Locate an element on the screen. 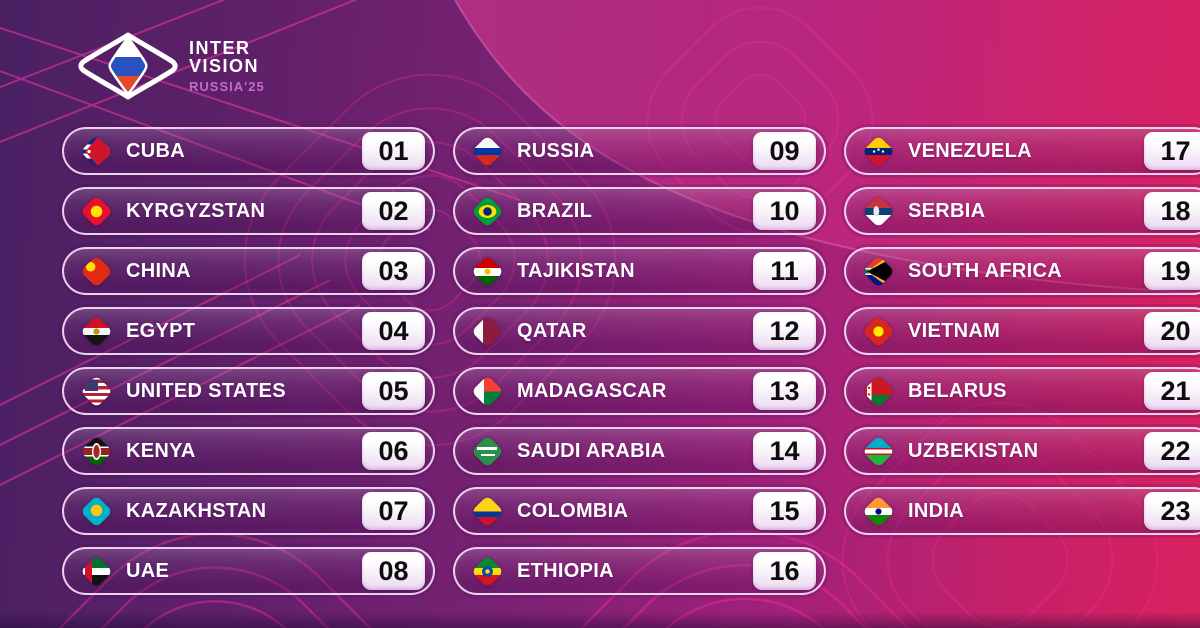  bottom-vignette is located at coordinates (600, 620).